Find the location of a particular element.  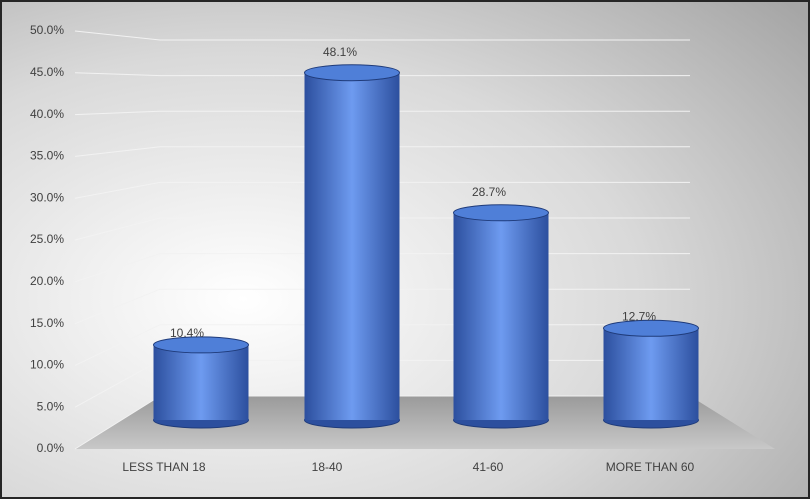

y-tick-label: 10.0% is located at coordinates (47, 365).